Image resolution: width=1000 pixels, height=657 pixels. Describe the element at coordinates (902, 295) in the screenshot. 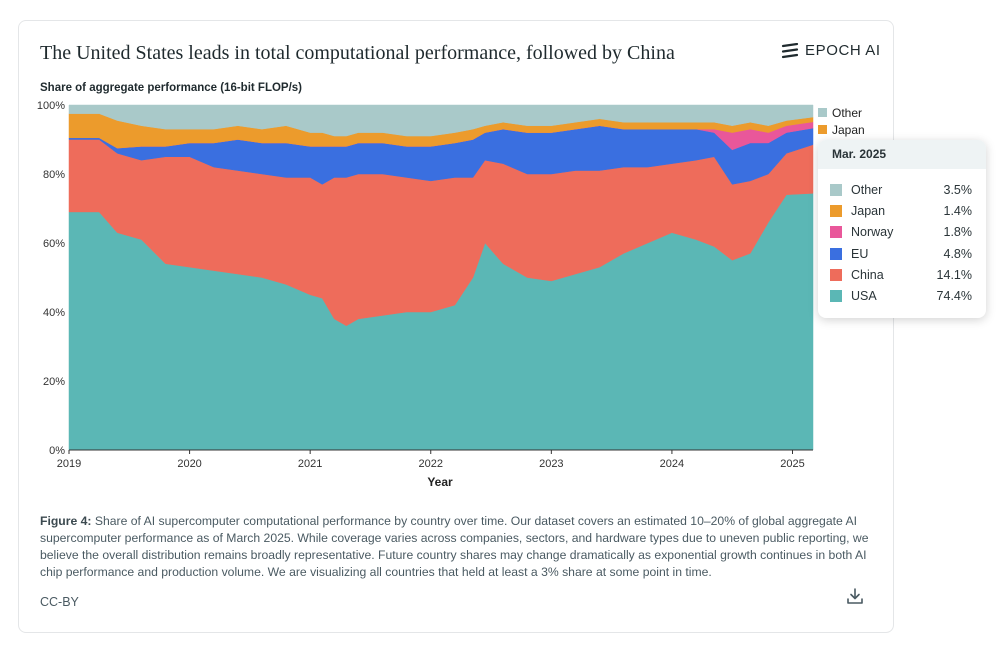

I see `tooltip-row-usa: USA 74.4%` at that location.